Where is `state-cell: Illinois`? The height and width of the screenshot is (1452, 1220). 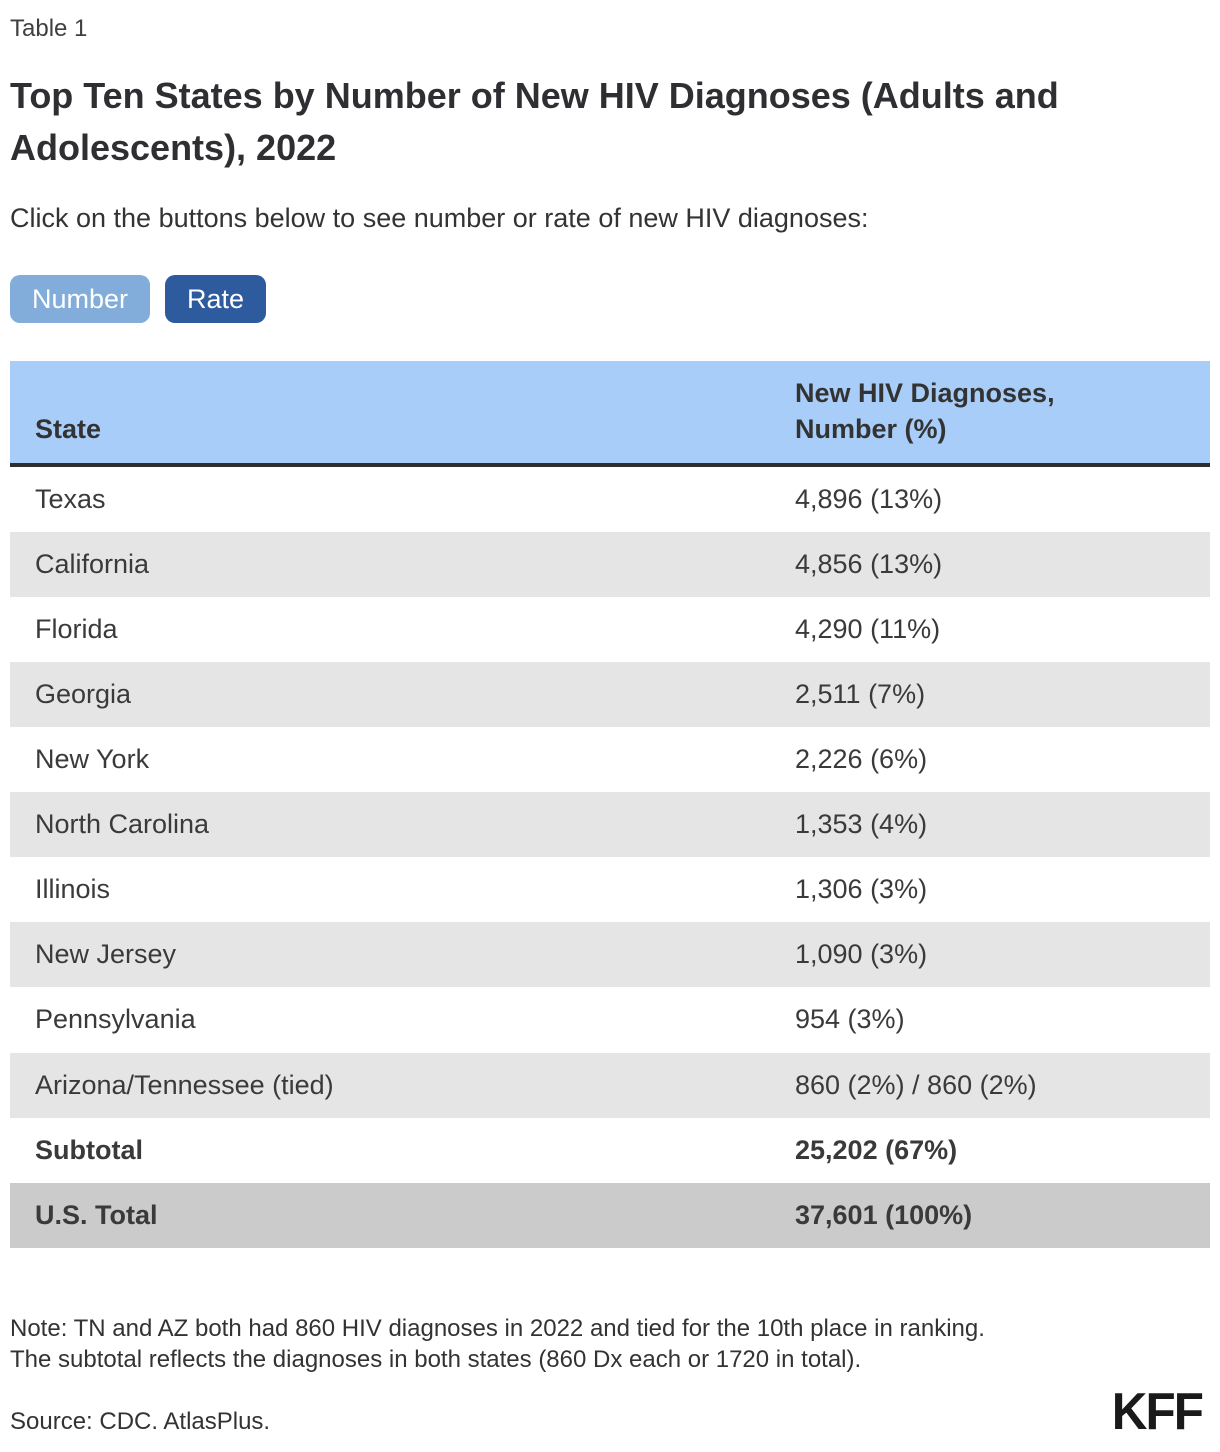 state-cell: Illinois is located at coordinates (73, 889).